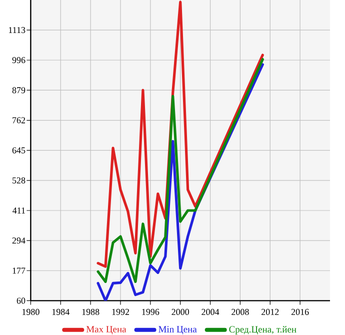  What do you see at coordinates (19, 60) in the screenshot?
I see `y-tick-label: 996` at bounding box center [19, 60].